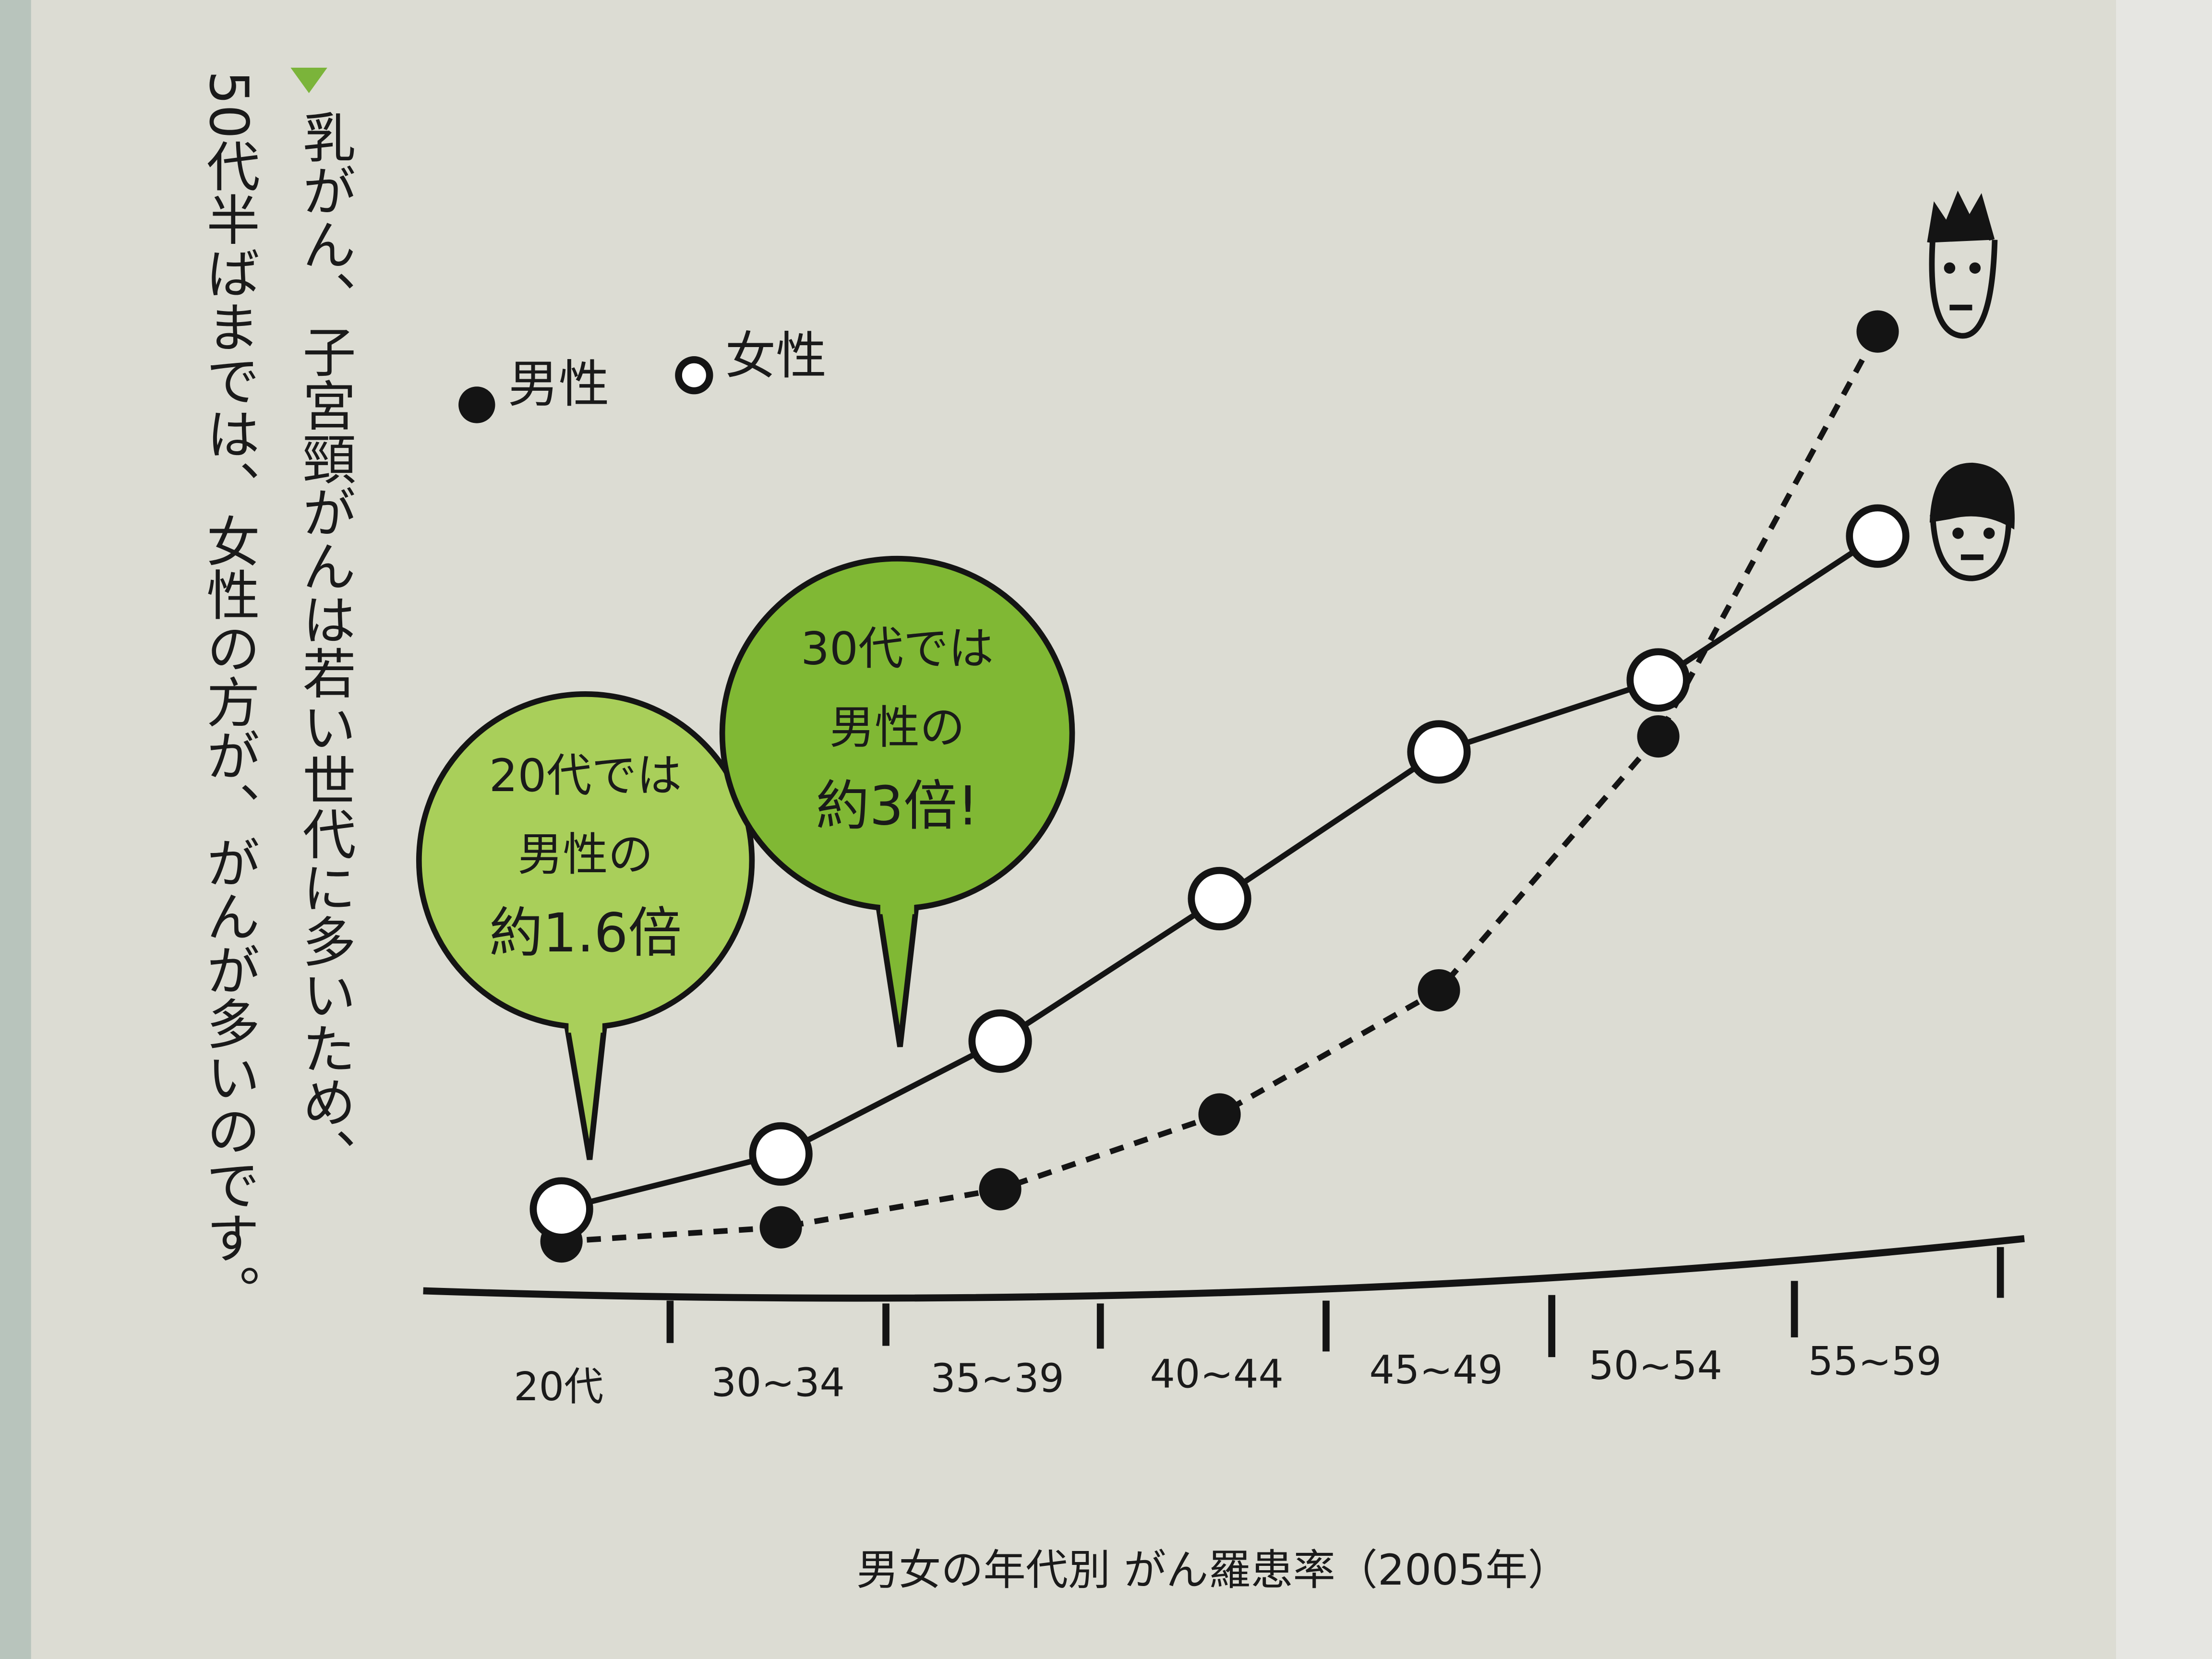 The width and height of the screenshot is (2212, 1659). Describe the element at coordinates (229, 695) in the screenshot. I see `note-column: 50代半ばまでは、女性の方が、がんが多いのです。` at that location.